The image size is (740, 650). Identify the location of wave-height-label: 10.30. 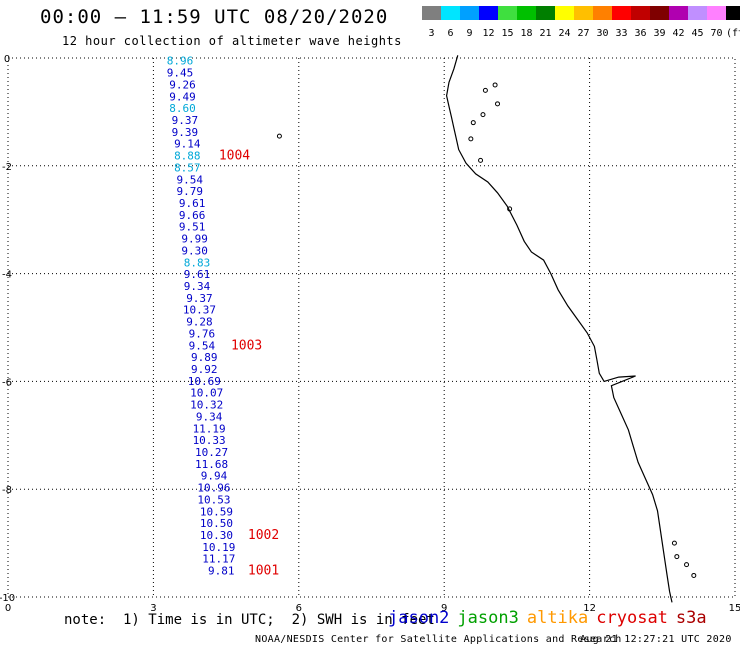
(216, 535).